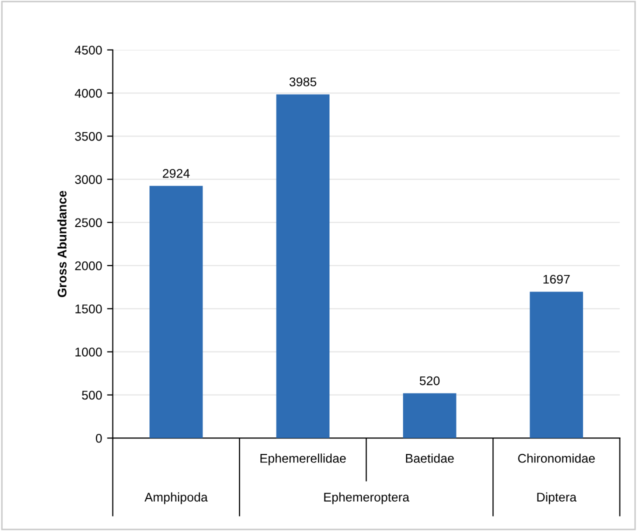  I want to click on text: Amphipoda, so click(176, 498).